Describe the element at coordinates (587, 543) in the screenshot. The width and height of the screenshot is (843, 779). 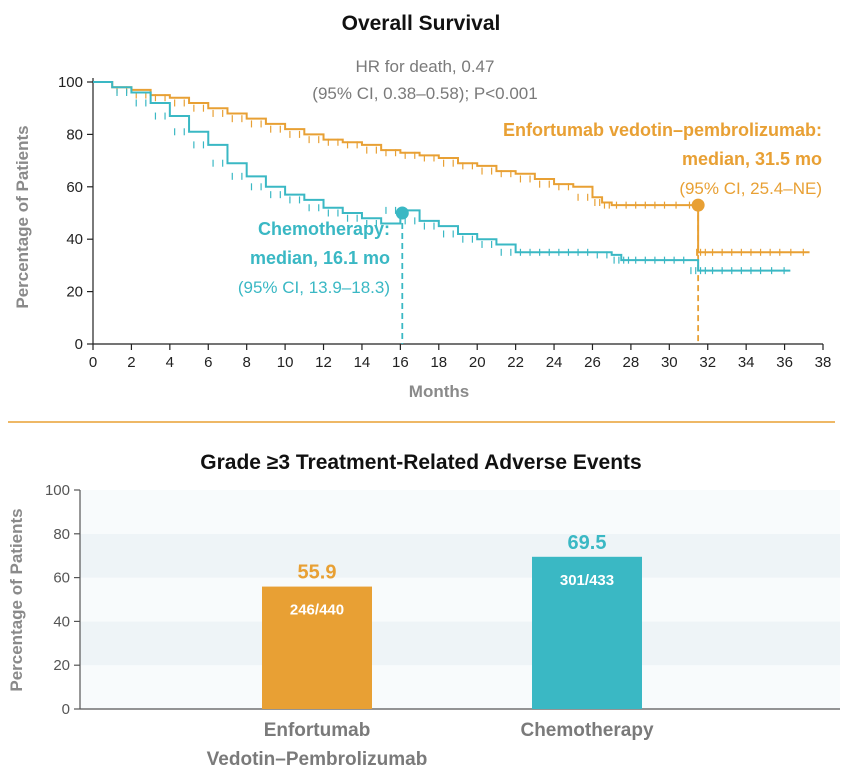
I see `ae-bar-value-label: 69.5` at that location.